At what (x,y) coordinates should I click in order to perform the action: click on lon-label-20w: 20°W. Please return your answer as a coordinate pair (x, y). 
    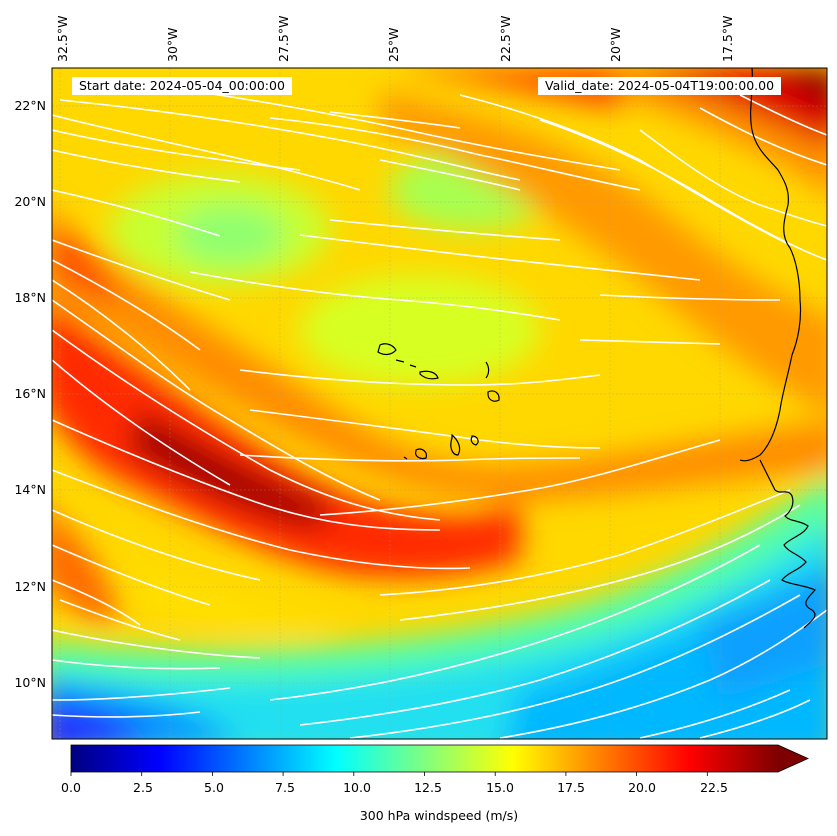
    Looking at the image, I should click on (615, 44).